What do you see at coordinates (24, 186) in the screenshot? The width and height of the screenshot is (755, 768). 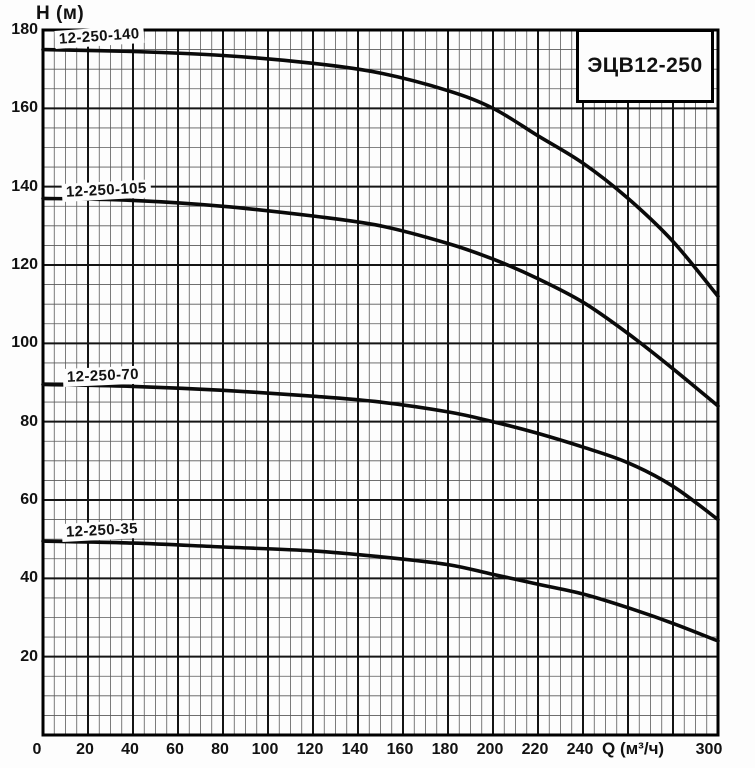 I see `y-tick-label-140: 140` at bounding box center [24, 186].